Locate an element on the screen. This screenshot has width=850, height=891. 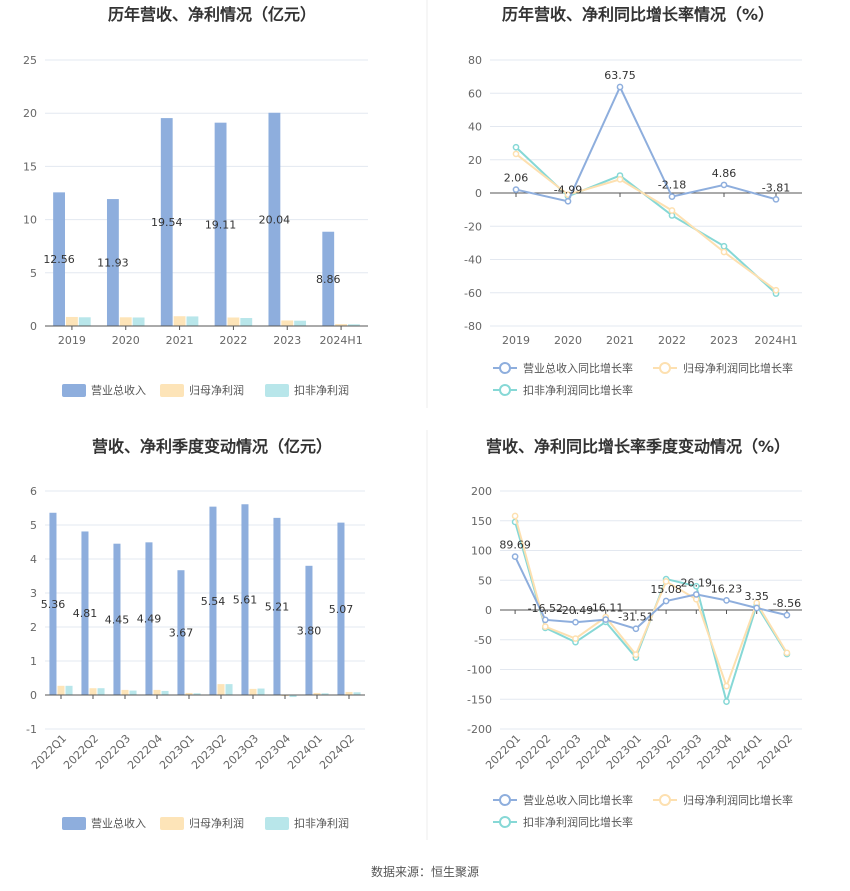
source-note: 数据来源：恒生聚源 is located at coordinates (425, 871).